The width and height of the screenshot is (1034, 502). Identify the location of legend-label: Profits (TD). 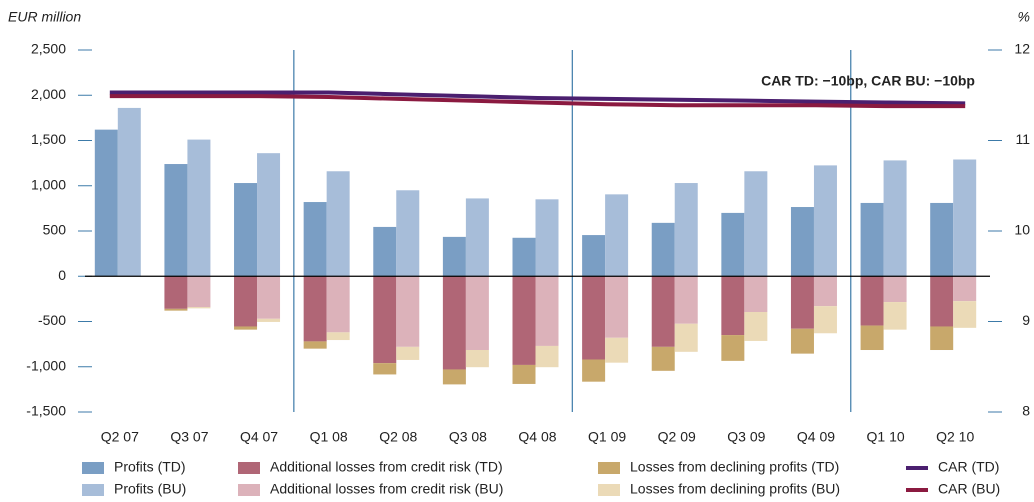
(150, 467).